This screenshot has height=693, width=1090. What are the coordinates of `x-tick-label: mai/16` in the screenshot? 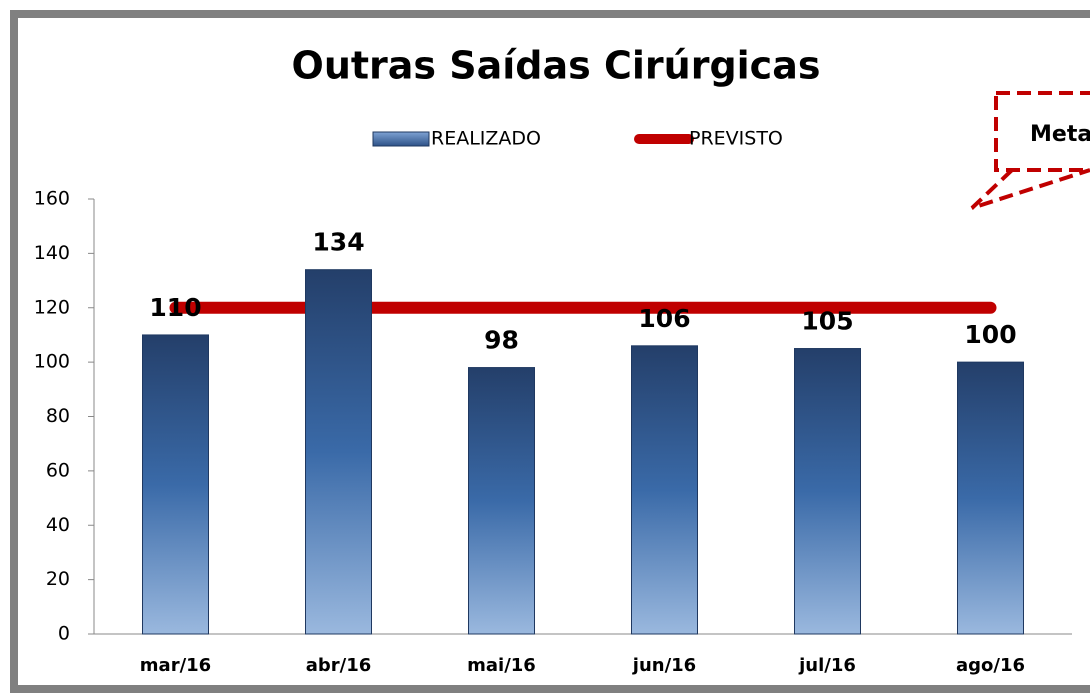 It's located at (501, 665).